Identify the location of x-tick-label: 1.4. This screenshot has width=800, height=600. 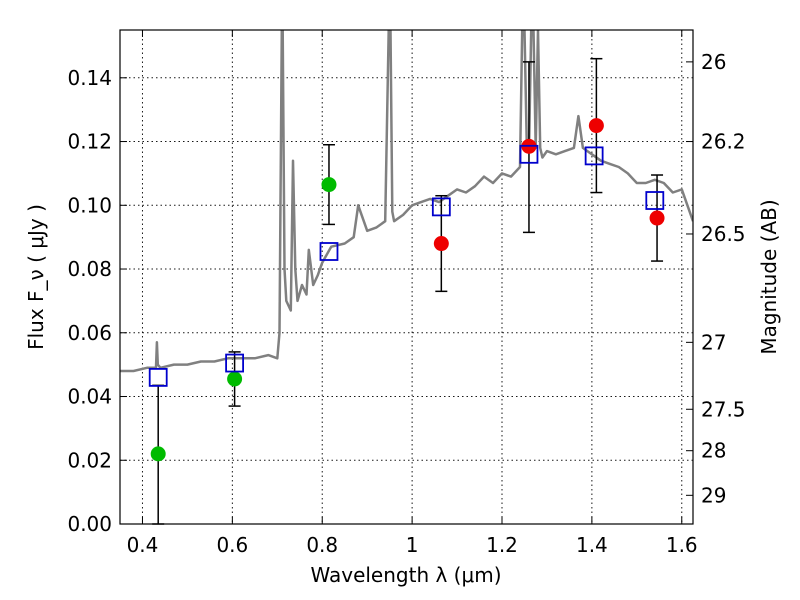
(592, 545).